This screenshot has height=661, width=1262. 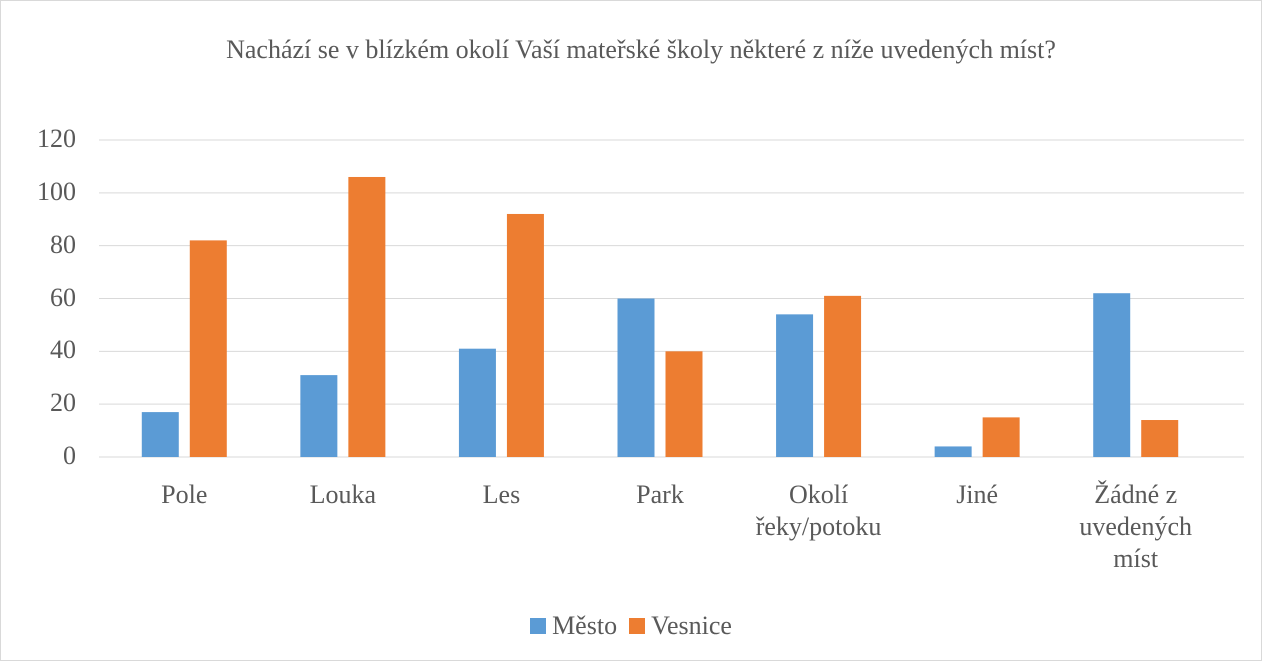 I want to click on legend-label: Vesnice, so click(x=691, y=625).